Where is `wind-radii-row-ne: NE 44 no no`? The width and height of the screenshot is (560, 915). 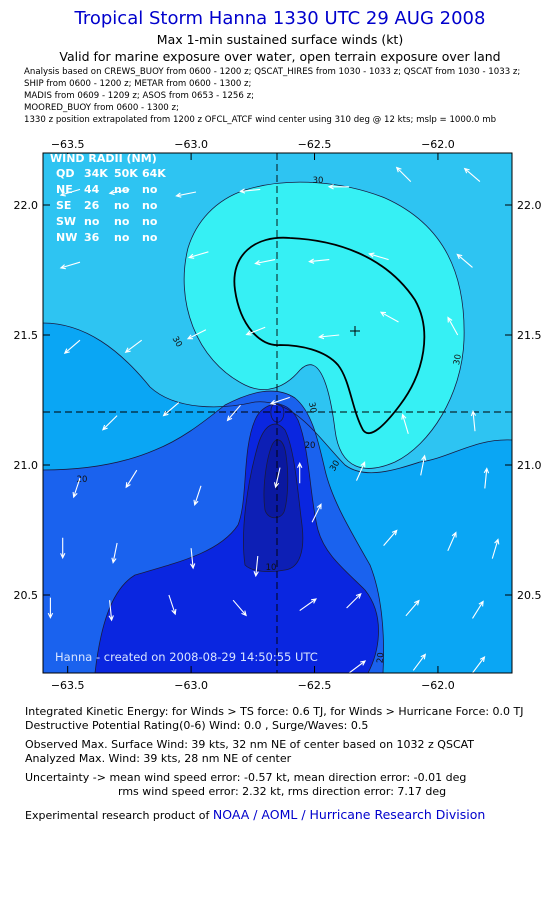
wind-radii-row-ne: NE 44 no no is located at coordinates (107, 189).